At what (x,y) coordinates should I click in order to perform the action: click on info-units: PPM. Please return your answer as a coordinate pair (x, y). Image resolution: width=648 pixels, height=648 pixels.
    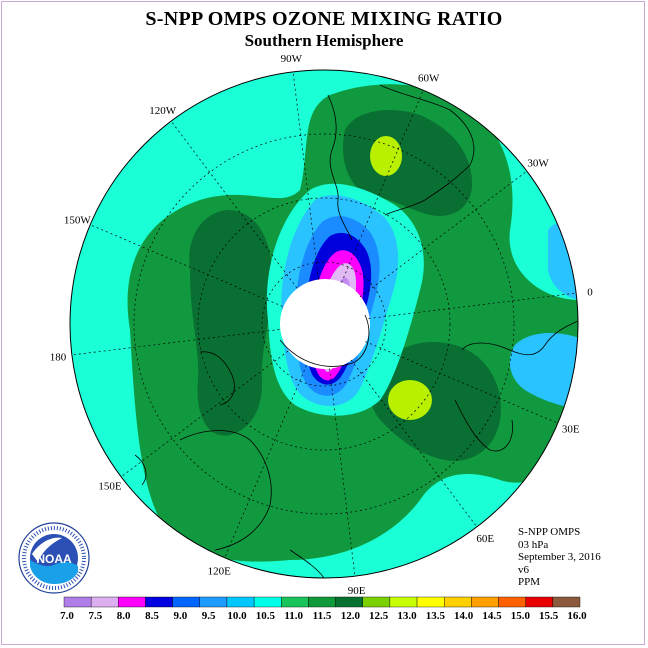
    Looking at the image, I should click on (529, 582).